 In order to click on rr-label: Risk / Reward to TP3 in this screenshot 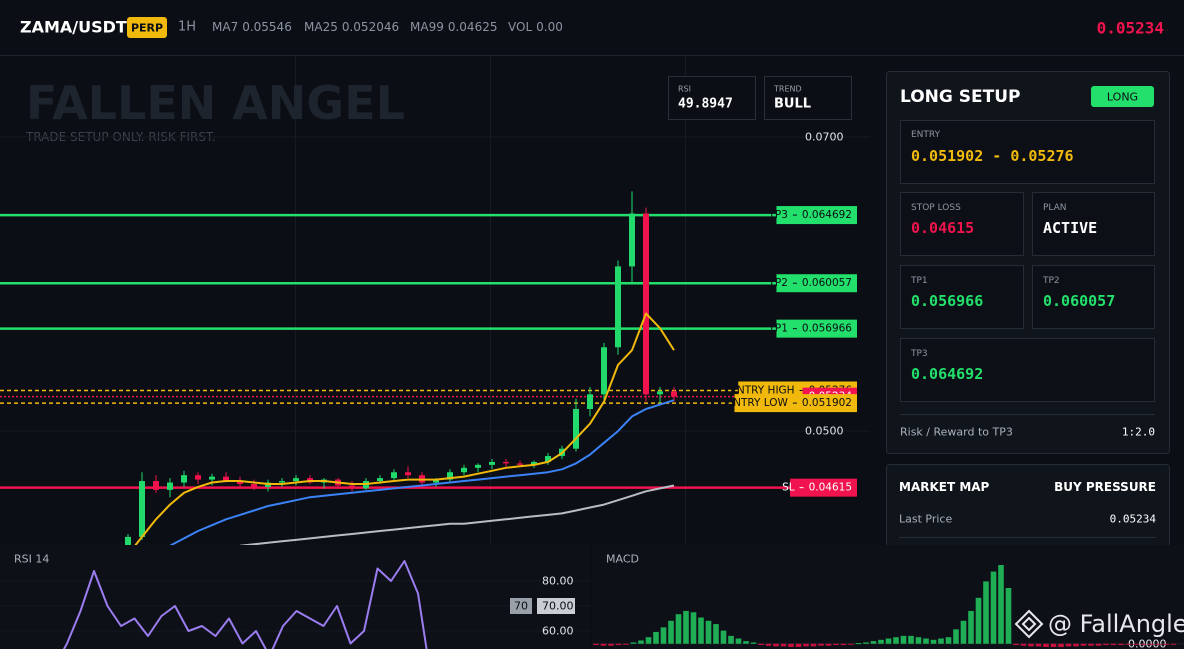, I will do `click(956, 432)`.